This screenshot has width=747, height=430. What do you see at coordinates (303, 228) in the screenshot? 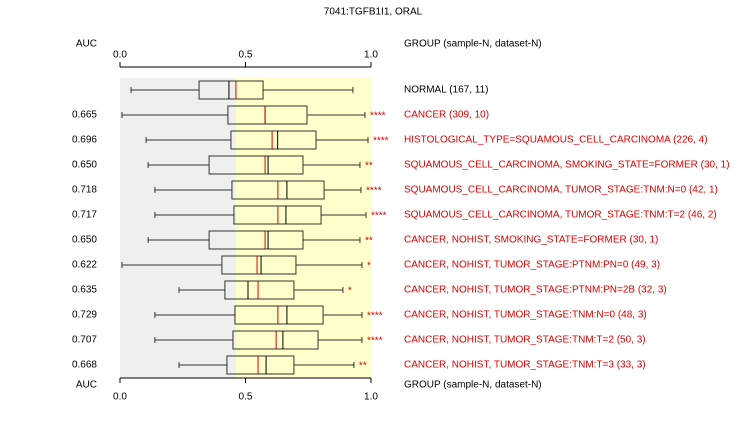
I see `shade-high` at bounding box center [303, 228].